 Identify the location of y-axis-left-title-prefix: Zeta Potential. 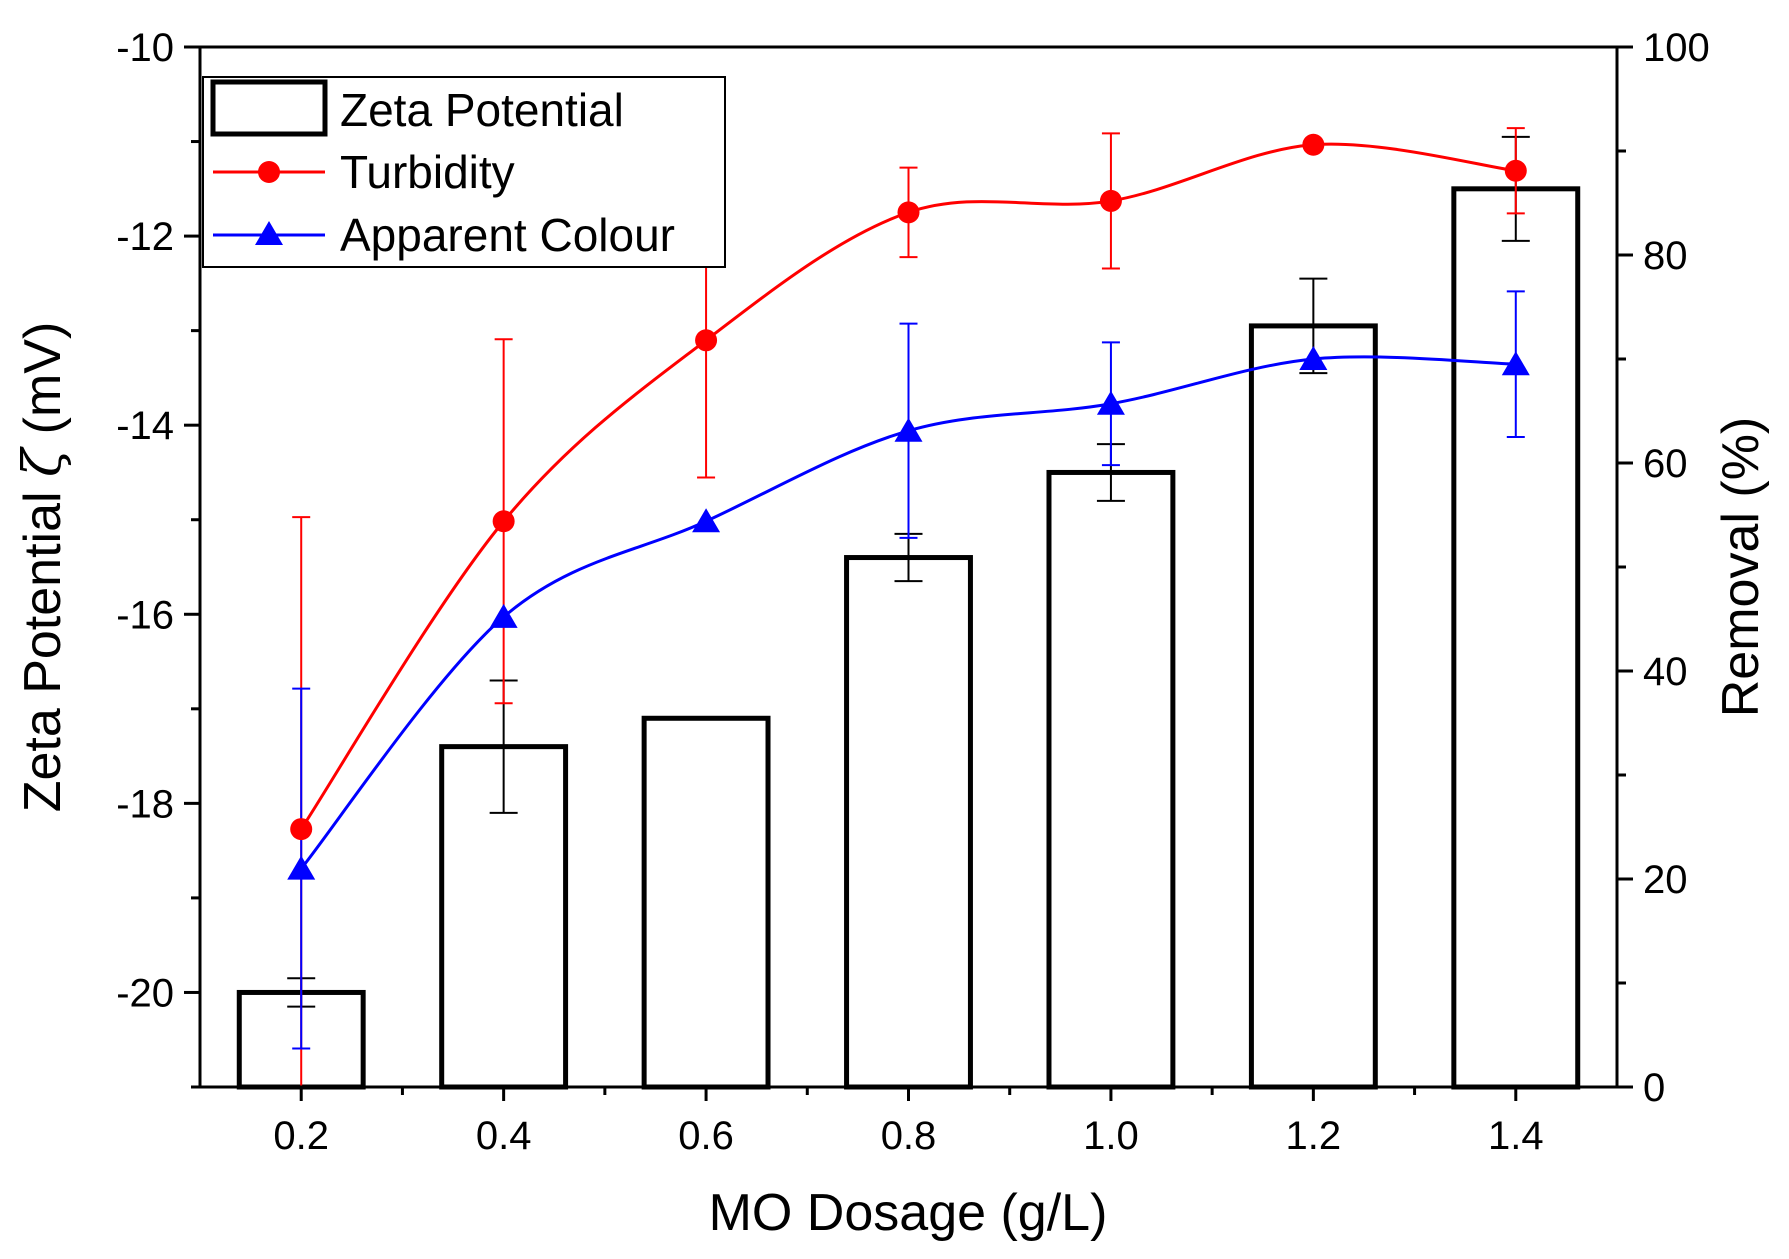
(43, 644).